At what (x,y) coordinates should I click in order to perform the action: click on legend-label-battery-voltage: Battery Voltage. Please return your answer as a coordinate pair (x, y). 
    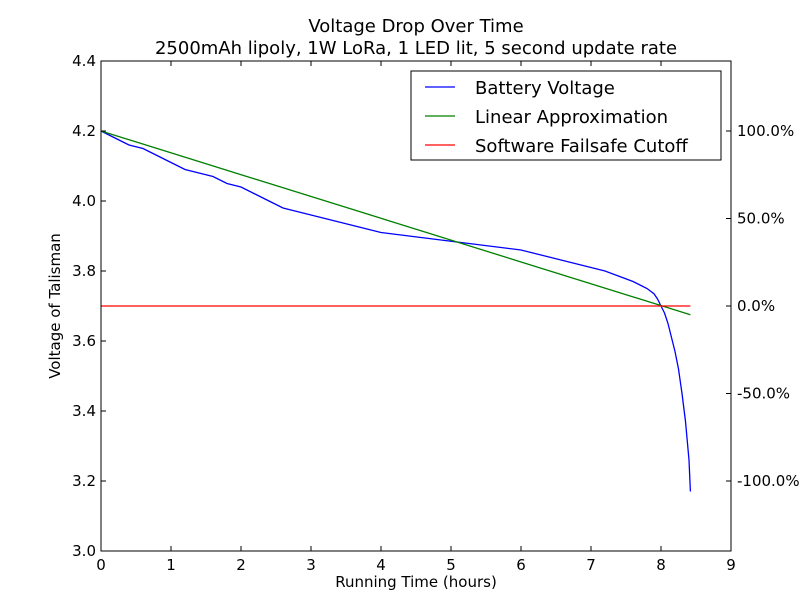
    Looking at the image, I should click on (545, 88).